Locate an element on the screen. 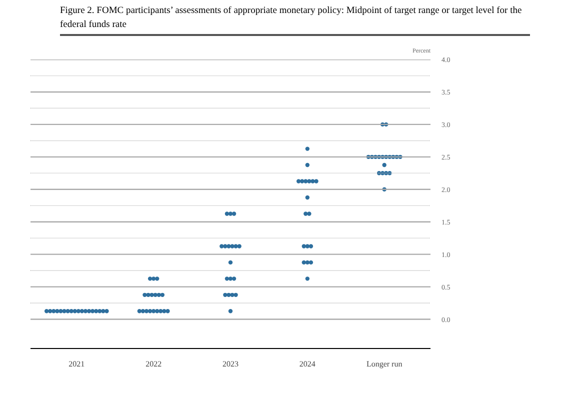  x-tick-label: 2024 is located at coordinates (307, 364).